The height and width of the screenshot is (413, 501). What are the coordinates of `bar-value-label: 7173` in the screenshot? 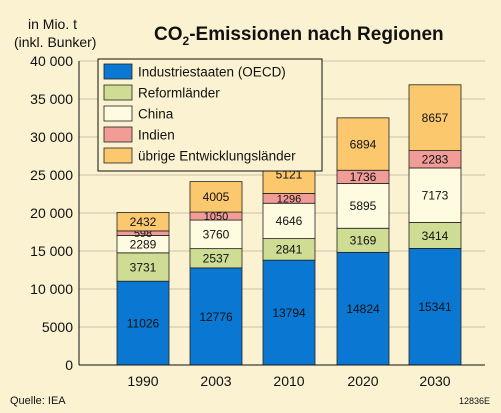 It's located at (435, 196).